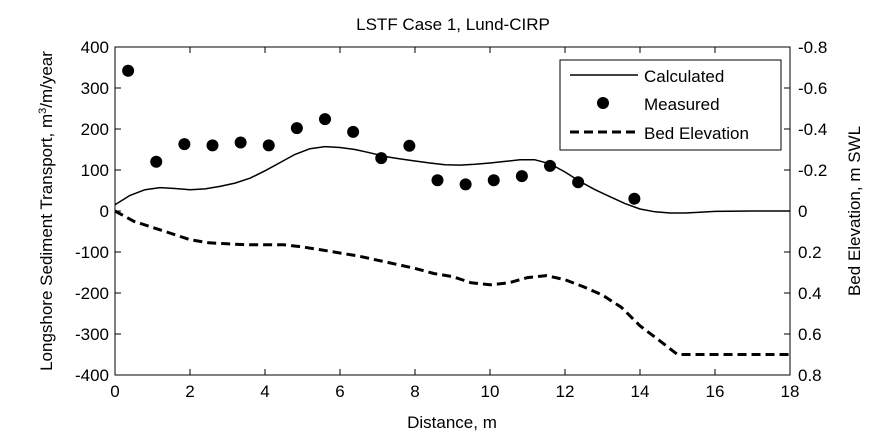  I want to click on y-right-tick-label-4: 0, so click(802, 211).